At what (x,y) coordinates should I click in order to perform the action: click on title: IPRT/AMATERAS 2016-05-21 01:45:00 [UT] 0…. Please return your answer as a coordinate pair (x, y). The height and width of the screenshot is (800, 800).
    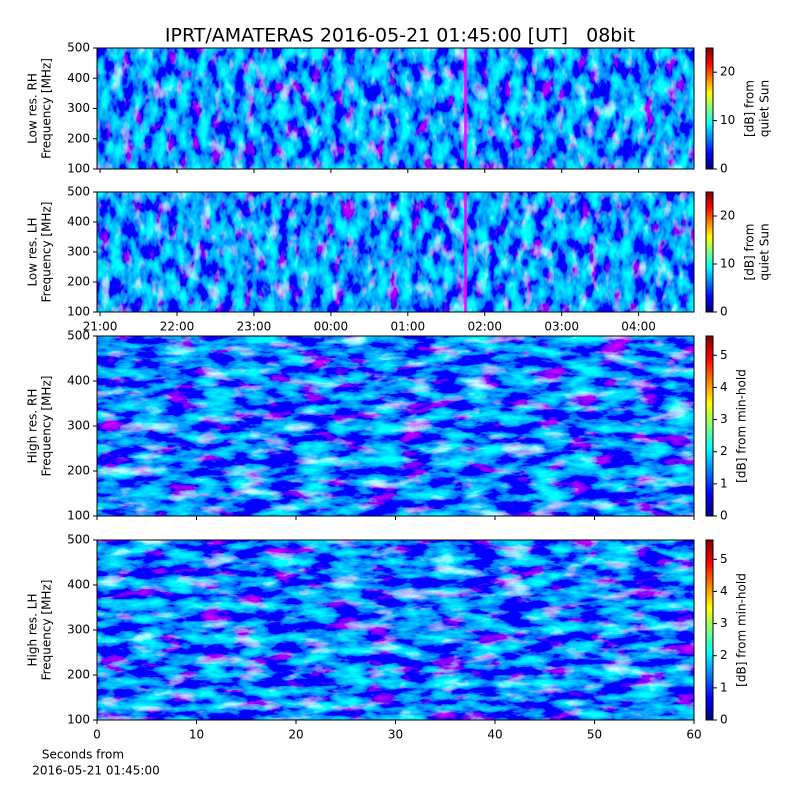
    Looking at the image, I should click on (400, 36).